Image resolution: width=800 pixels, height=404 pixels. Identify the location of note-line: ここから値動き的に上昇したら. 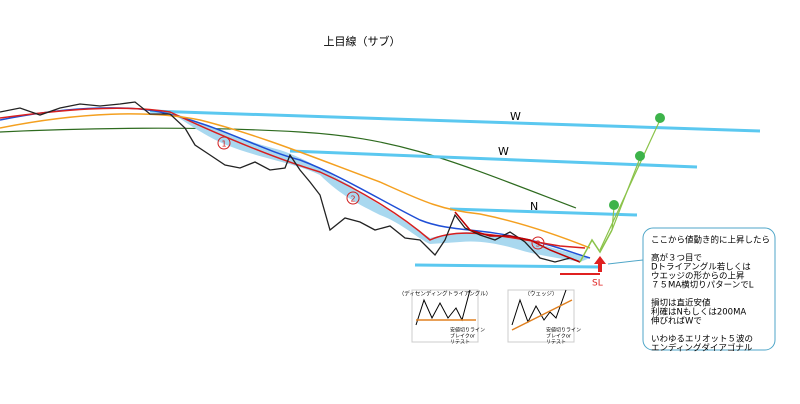
(710, 240).